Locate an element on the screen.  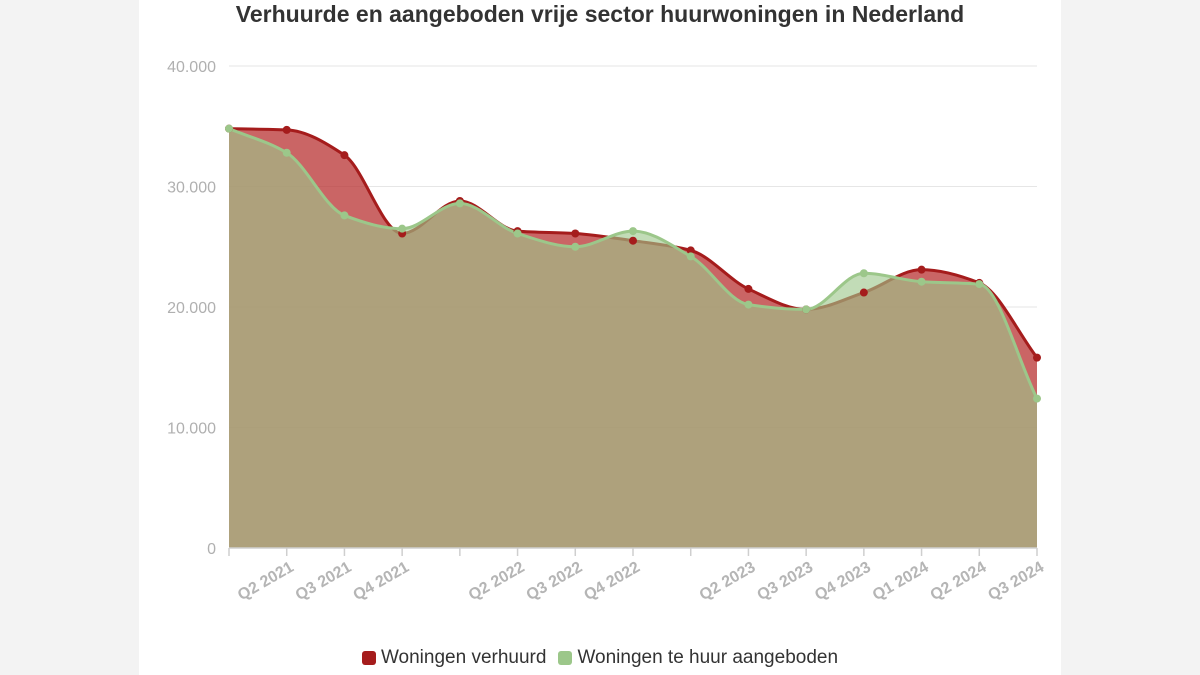
x-tick-label: Q3 2021 is located at coordinates (324, 581).